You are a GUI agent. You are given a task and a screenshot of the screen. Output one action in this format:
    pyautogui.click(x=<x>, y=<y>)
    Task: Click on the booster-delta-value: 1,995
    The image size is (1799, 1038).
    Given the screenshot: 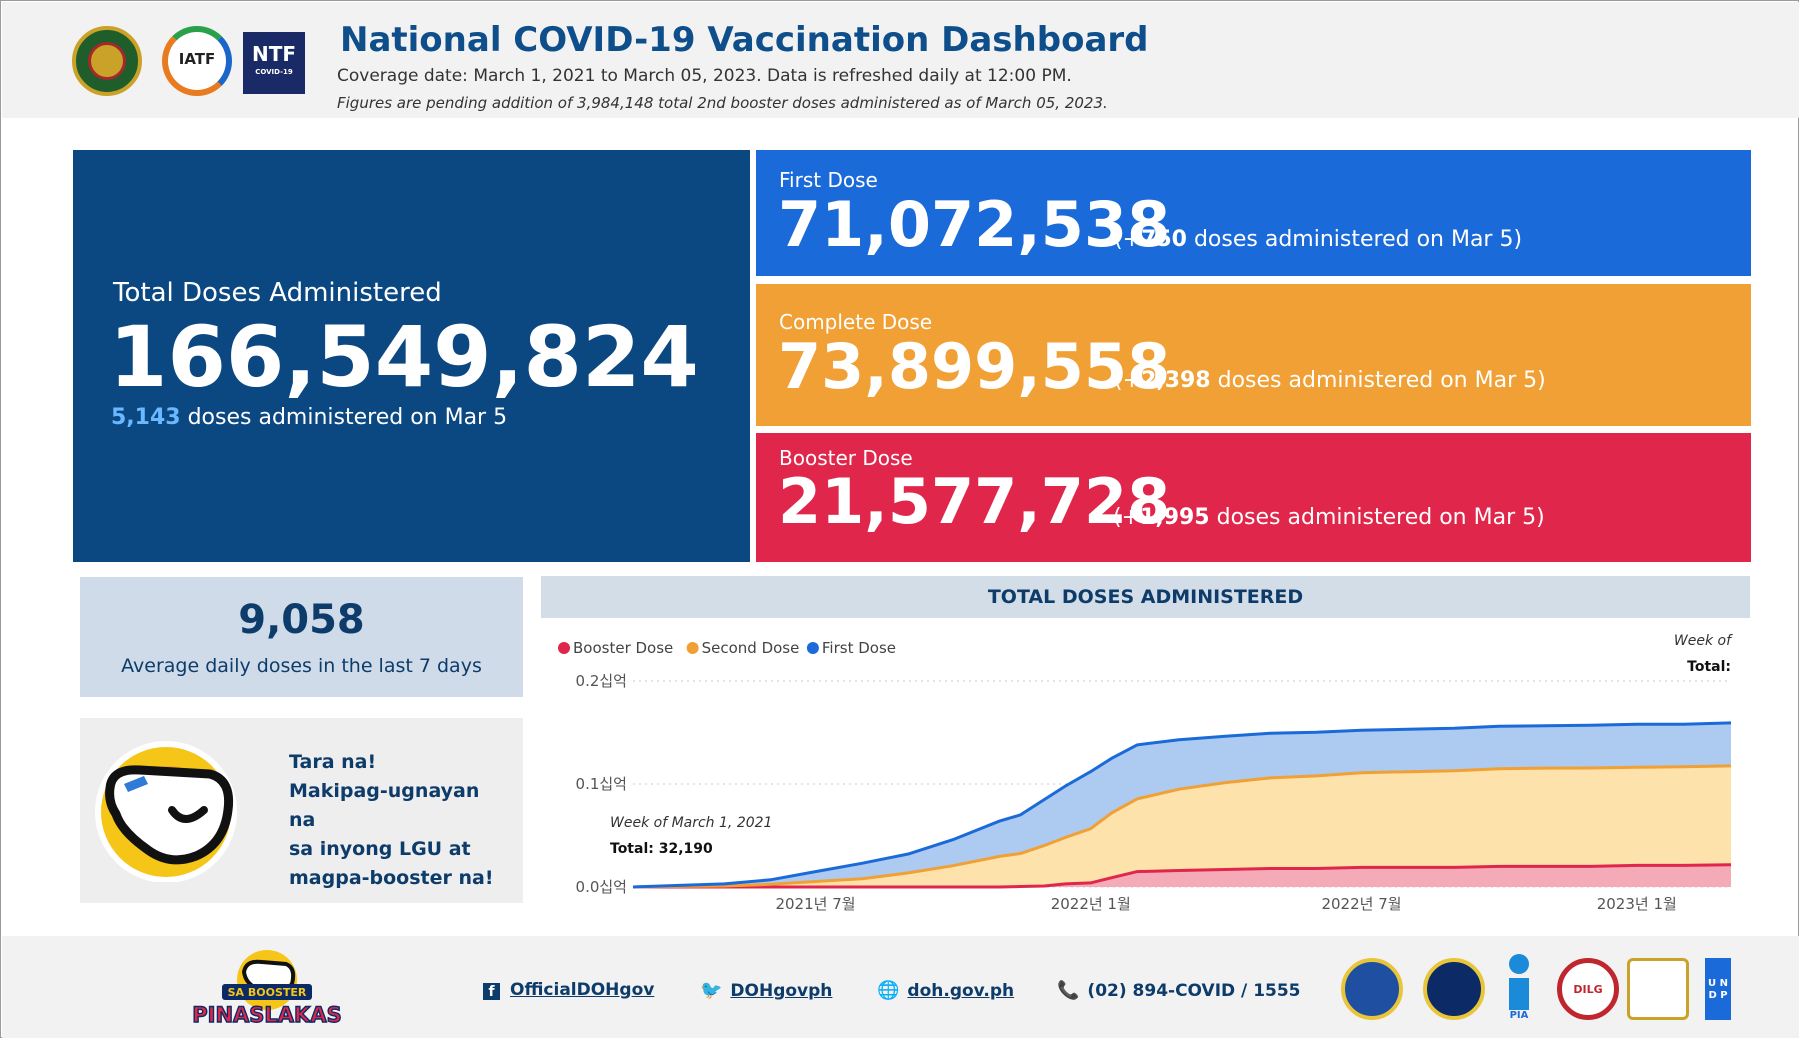 What is the action you would take?
    pyautogui.click(x=1175, y=517)
    